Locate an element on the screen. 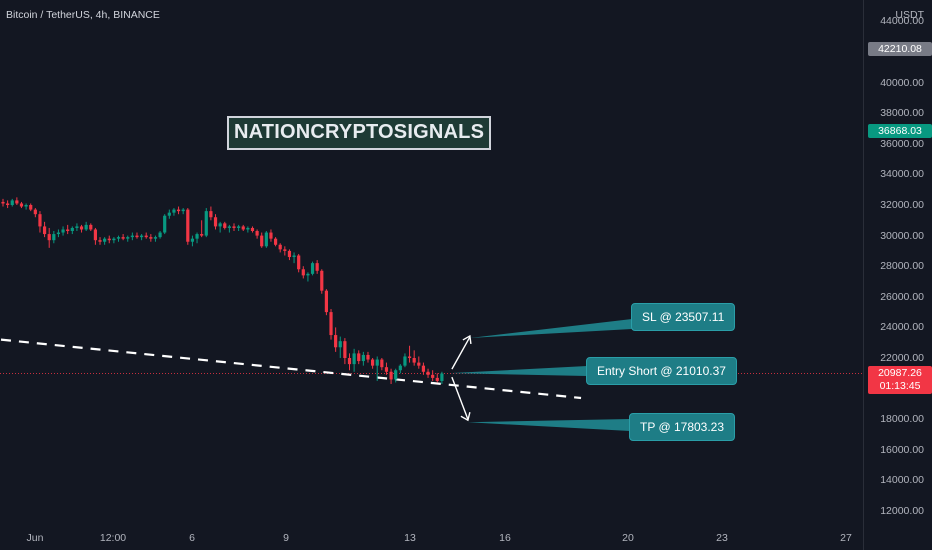 Image resolution: width=932 pixels, height=550 pixels. time-tick-label: 12:00 is located at coordinates (113, 538).